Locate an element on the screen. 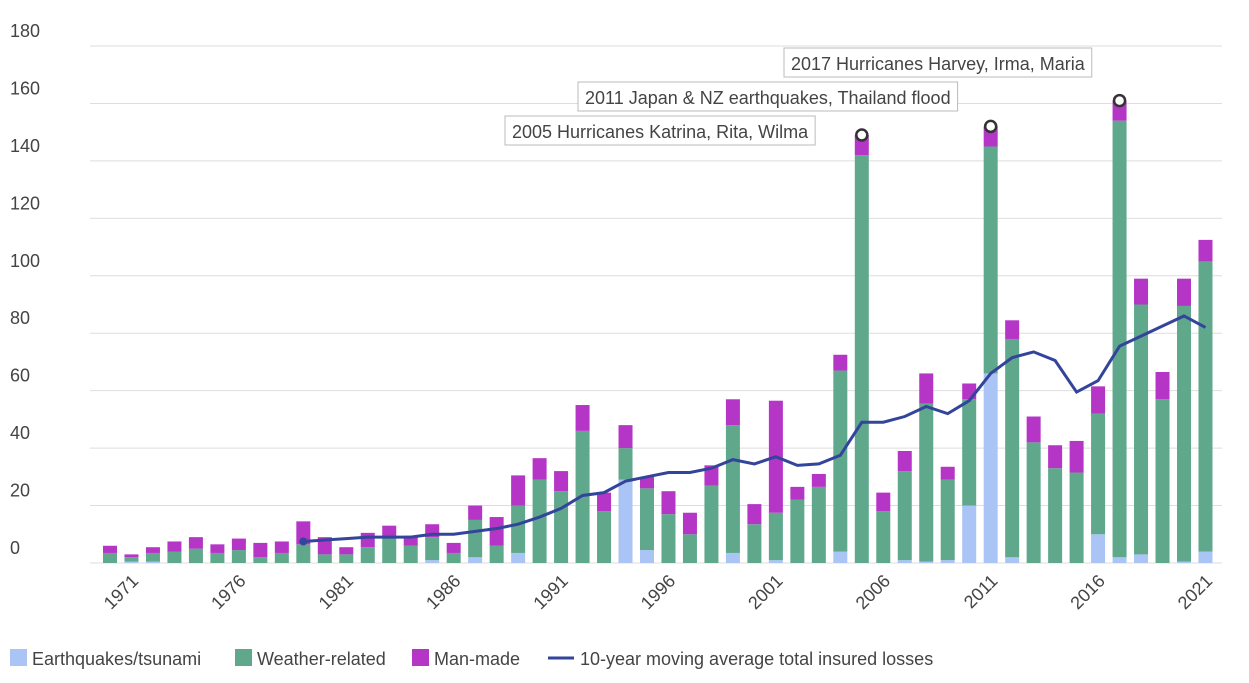 The height and width of the screenshot is (683, 1249). y-tick-label: 180 is located at coordinates (25, 31).